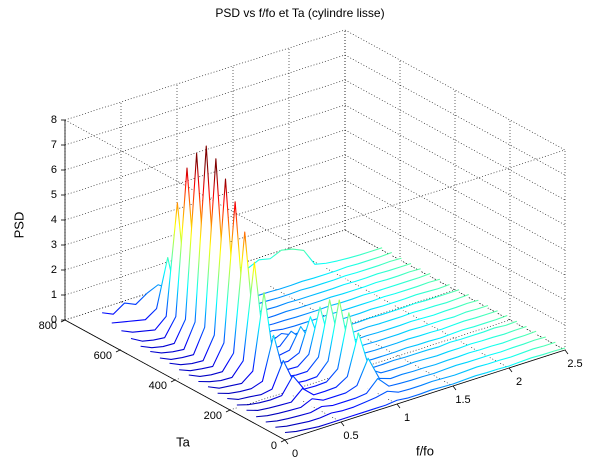 The width and height of the screenshot is (594, 461). Describe the element at coordinates (407, 418) in the screenshot. I see `x-tick-label: 1` at that location.